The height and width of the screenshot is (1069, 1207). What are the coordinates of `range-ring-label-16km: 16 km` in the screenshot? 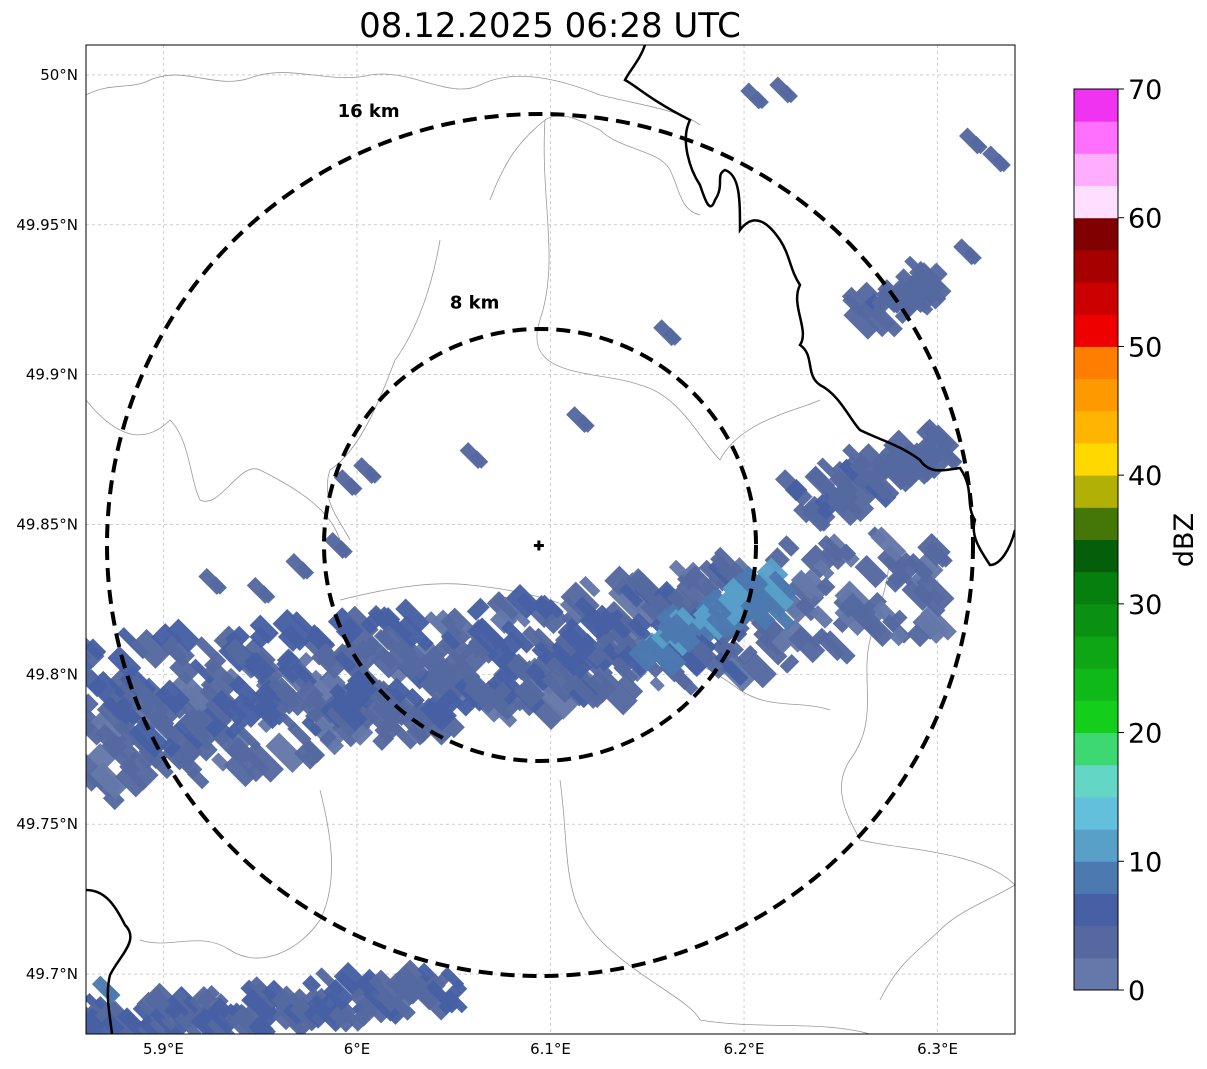 It's located at (369, 111).